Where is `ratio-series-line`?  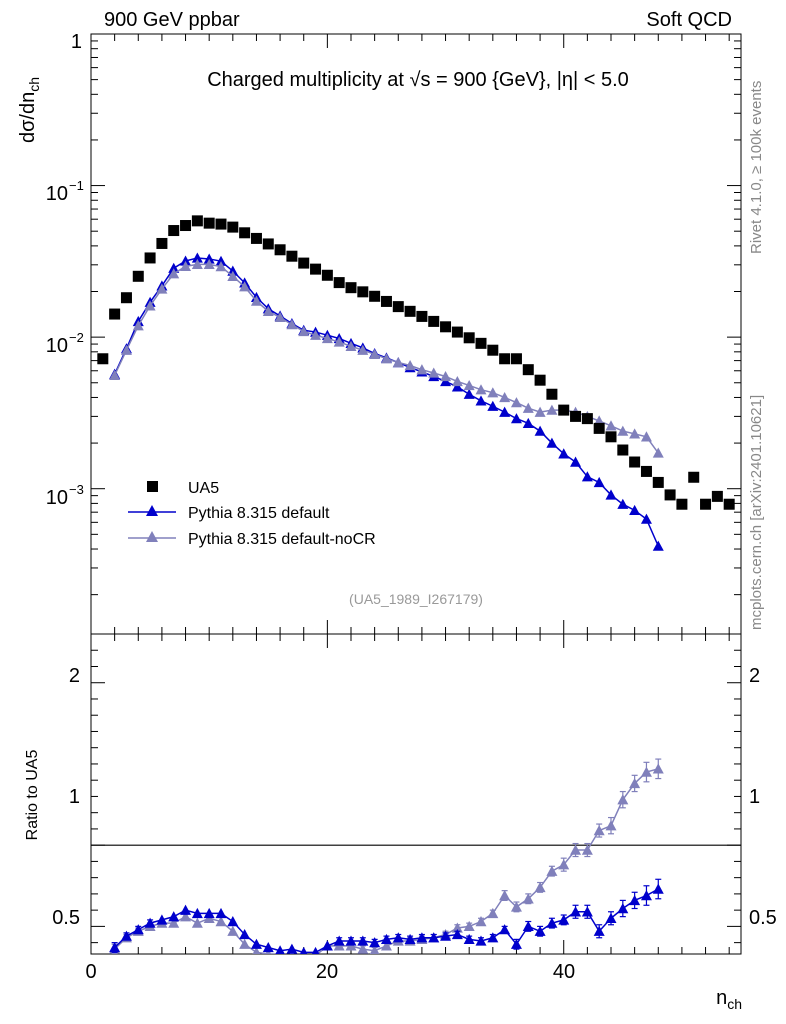
ratio-series-line is located at coordinates (386, 861).